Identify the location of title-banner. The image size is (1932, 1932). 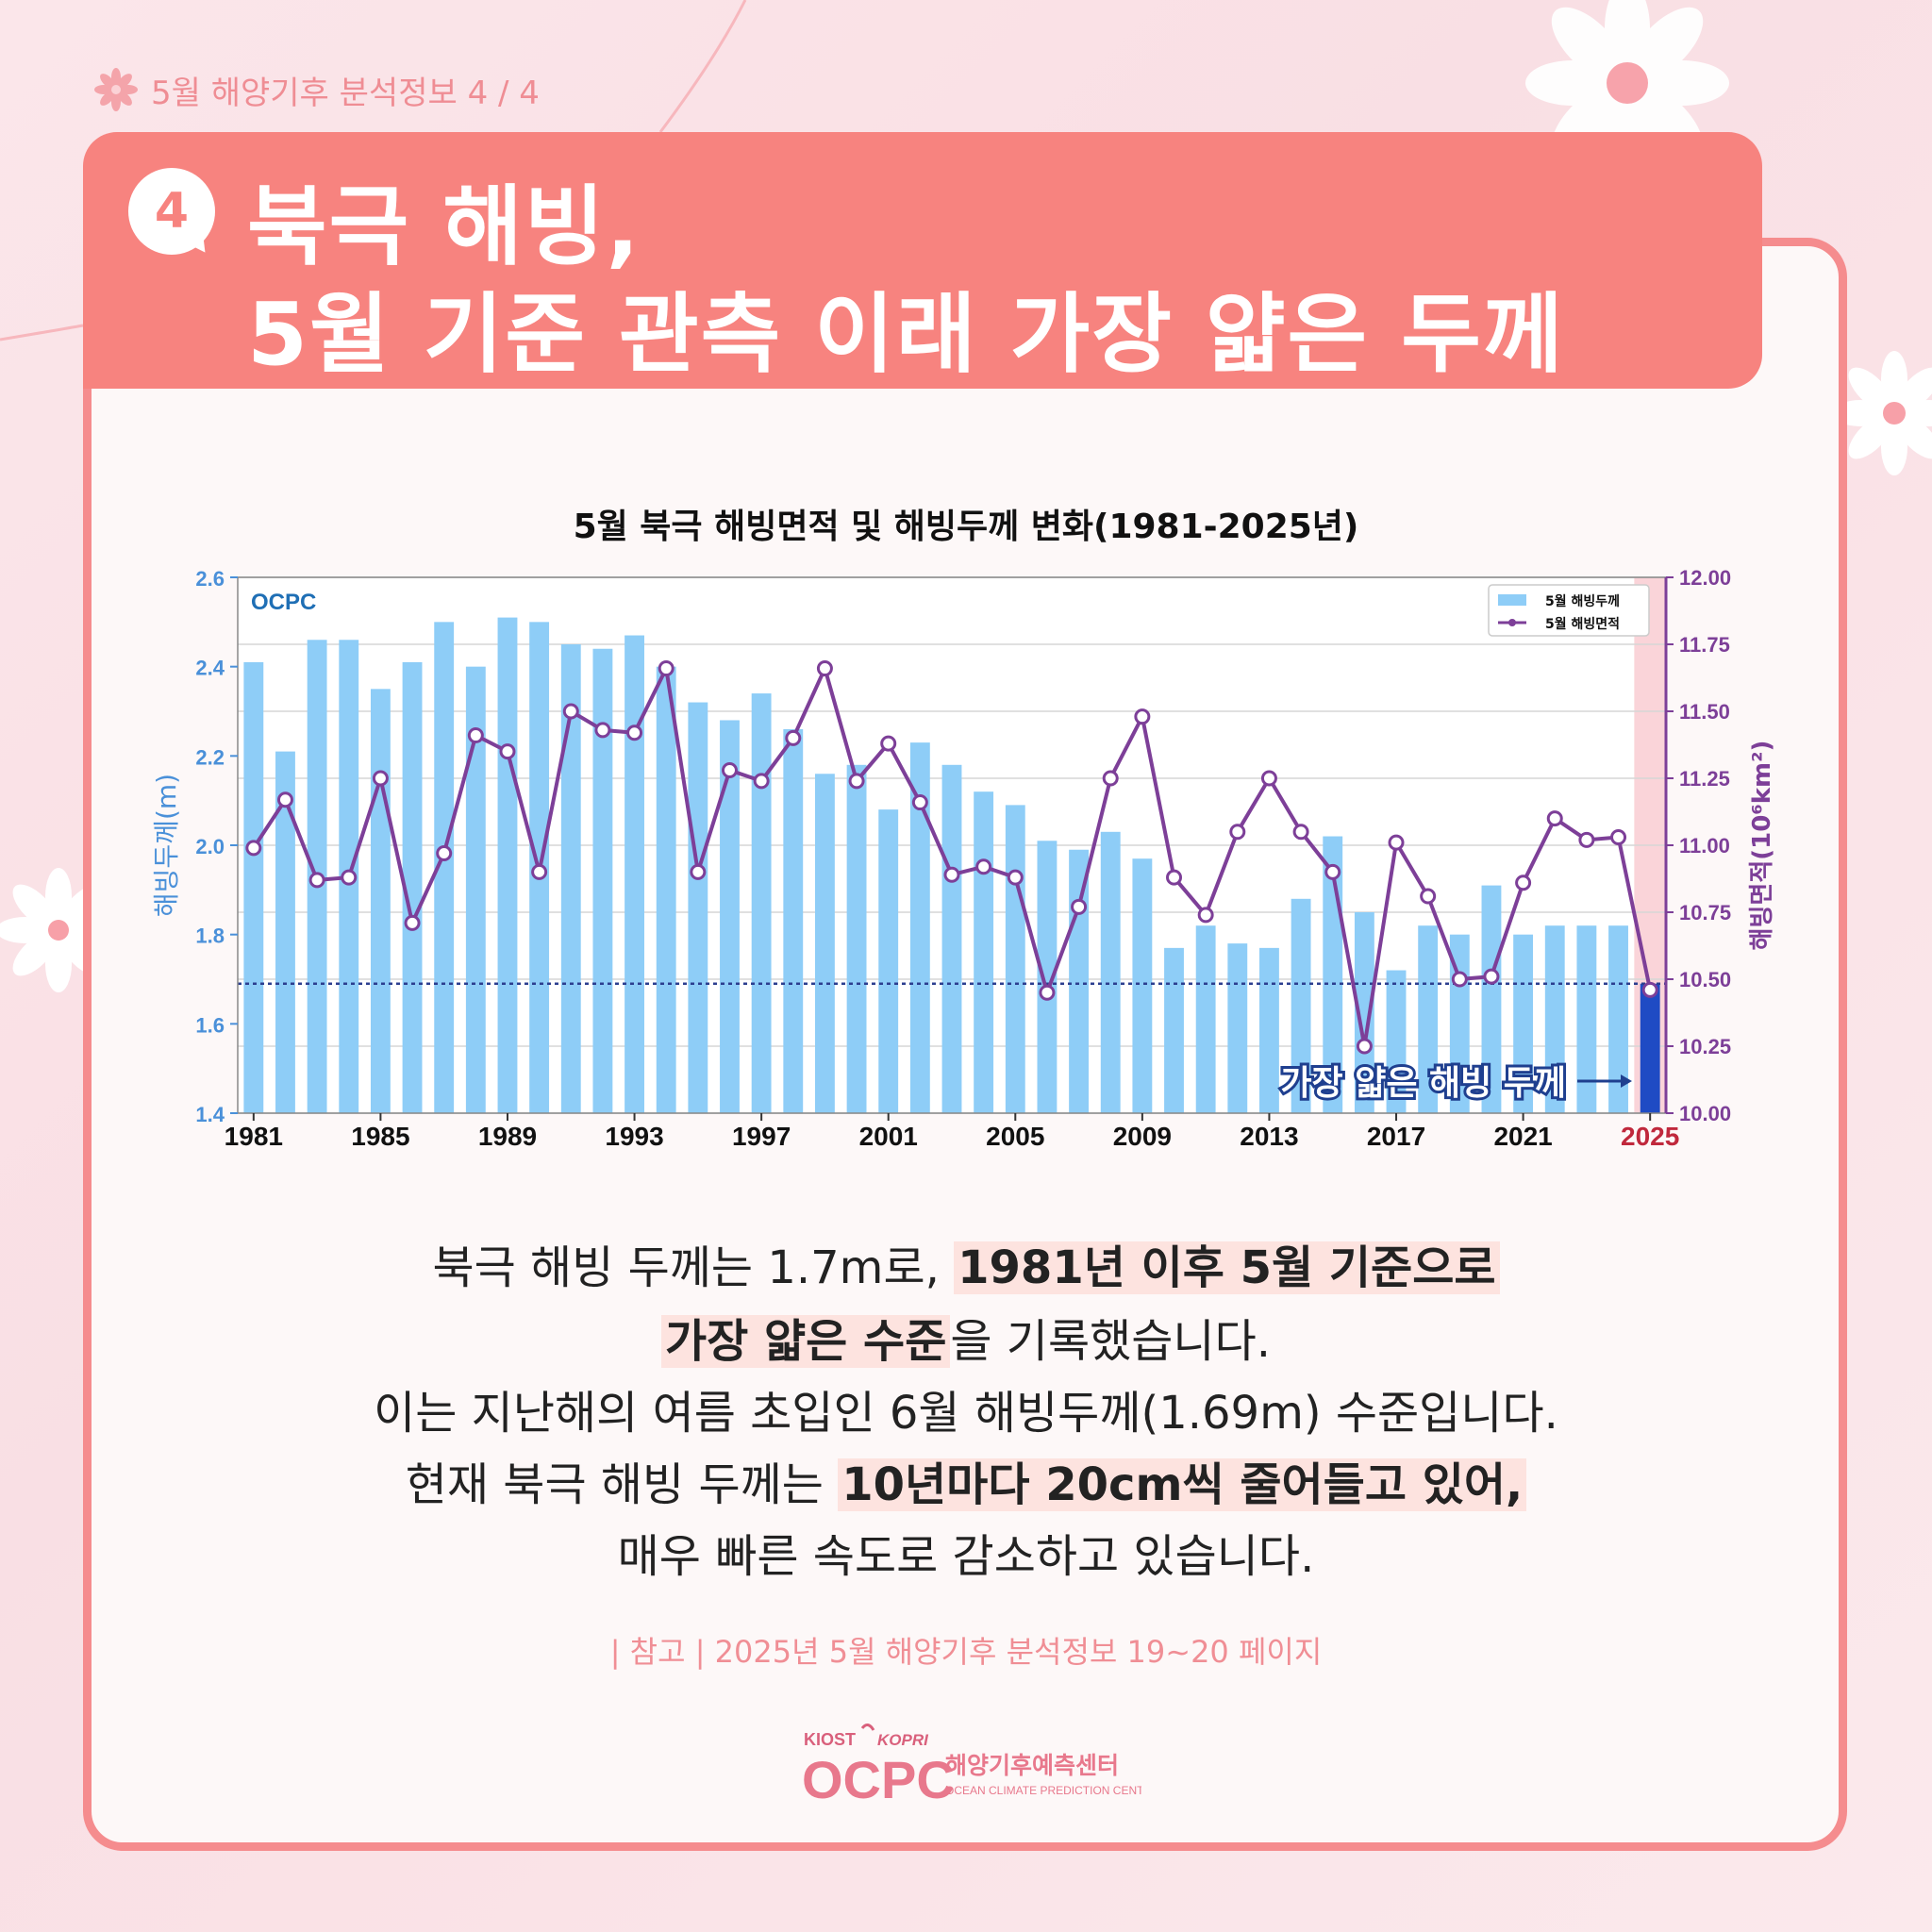
(922, 260).